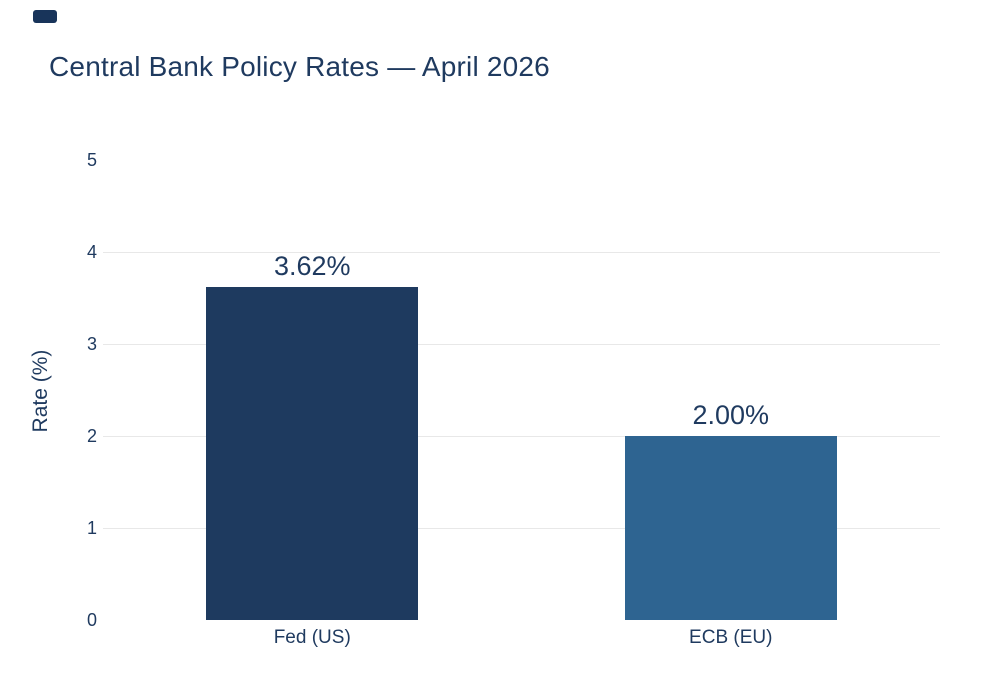  I want to click on y-tick-label: 4, so click(91, 252).